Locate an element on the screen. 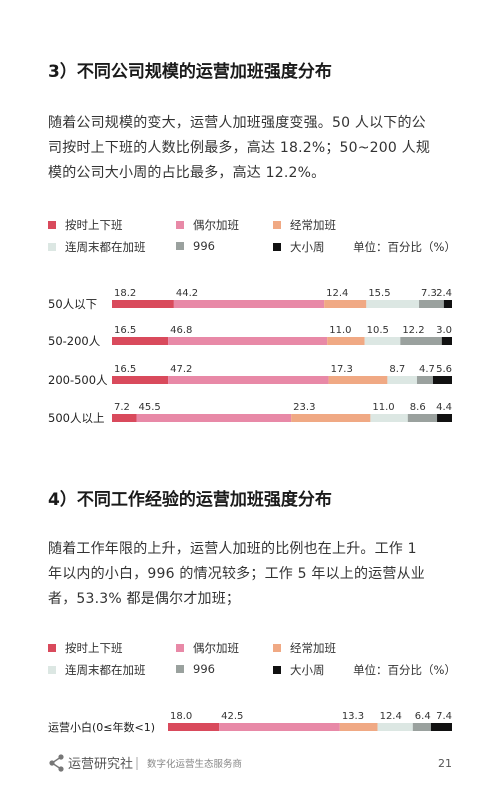  paragraph-line: 模的公司大小周的占比最多，高达 12.2%。 is located at coordinates (187, 173).